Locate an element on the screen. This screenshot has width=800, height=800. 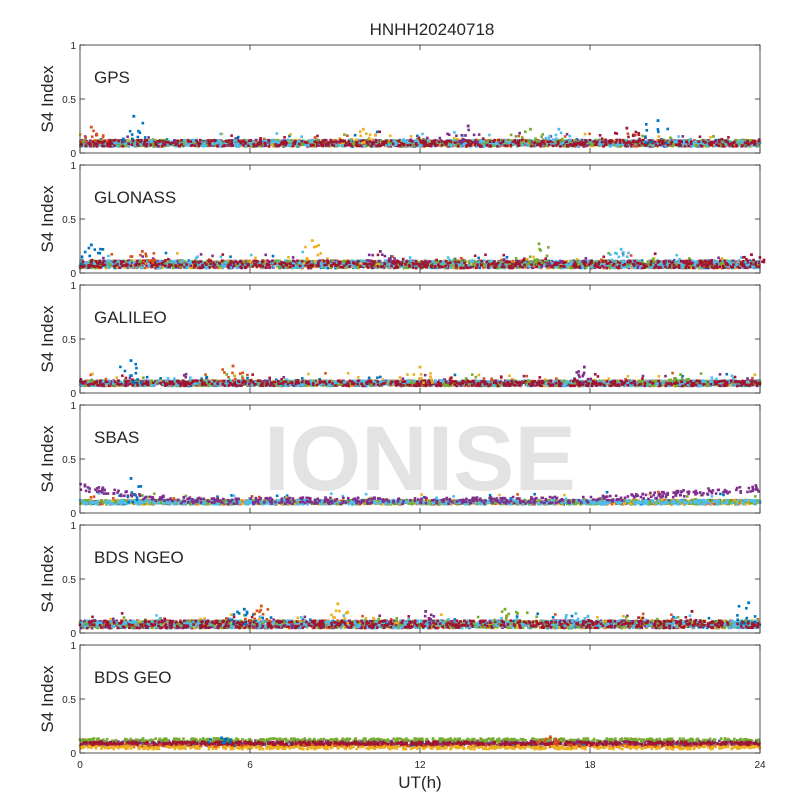
figure-title: HNHH20240718 is located at coordinates (432, 29).